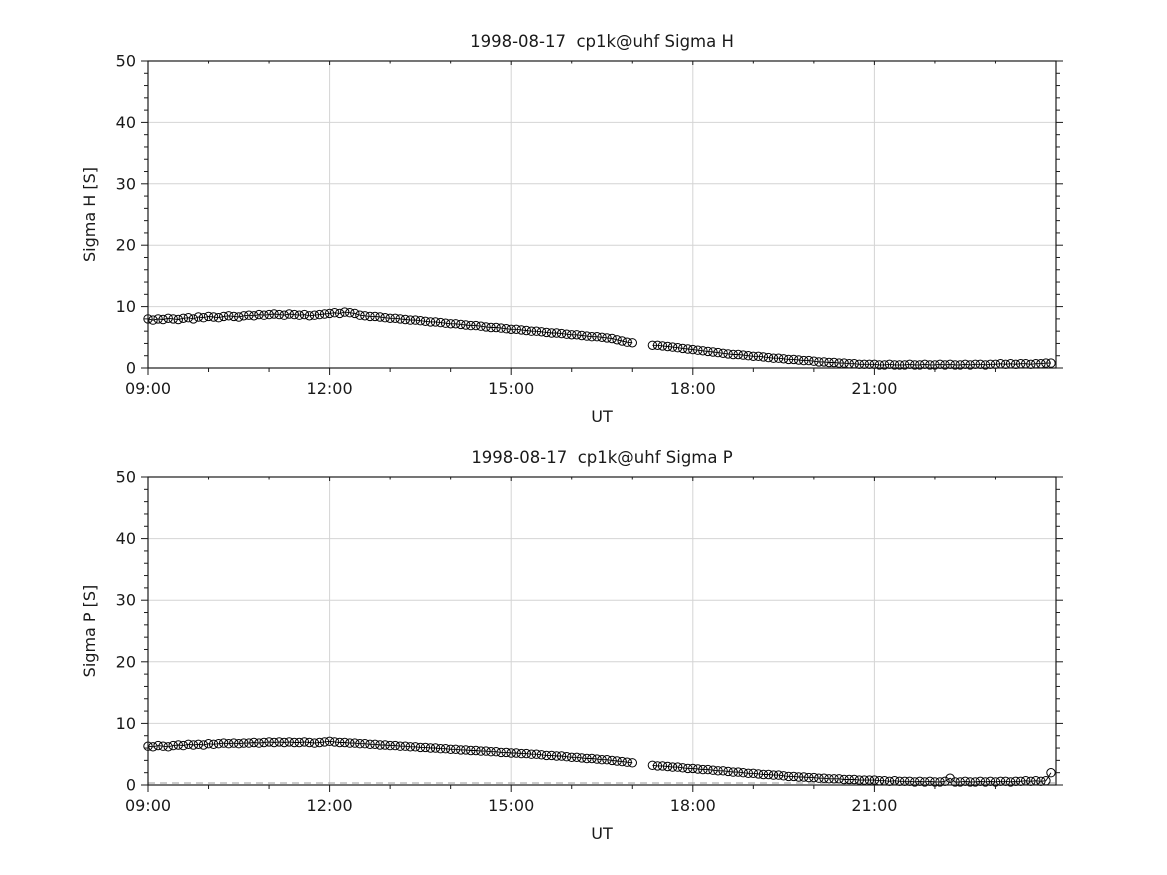 The height and width of the screenshot is (875, 1167). What do you see at coordinates (89, 214) in the screenshot?
I see `y-axis-label: Sigma H [S]` at bounding box center [89, 214].